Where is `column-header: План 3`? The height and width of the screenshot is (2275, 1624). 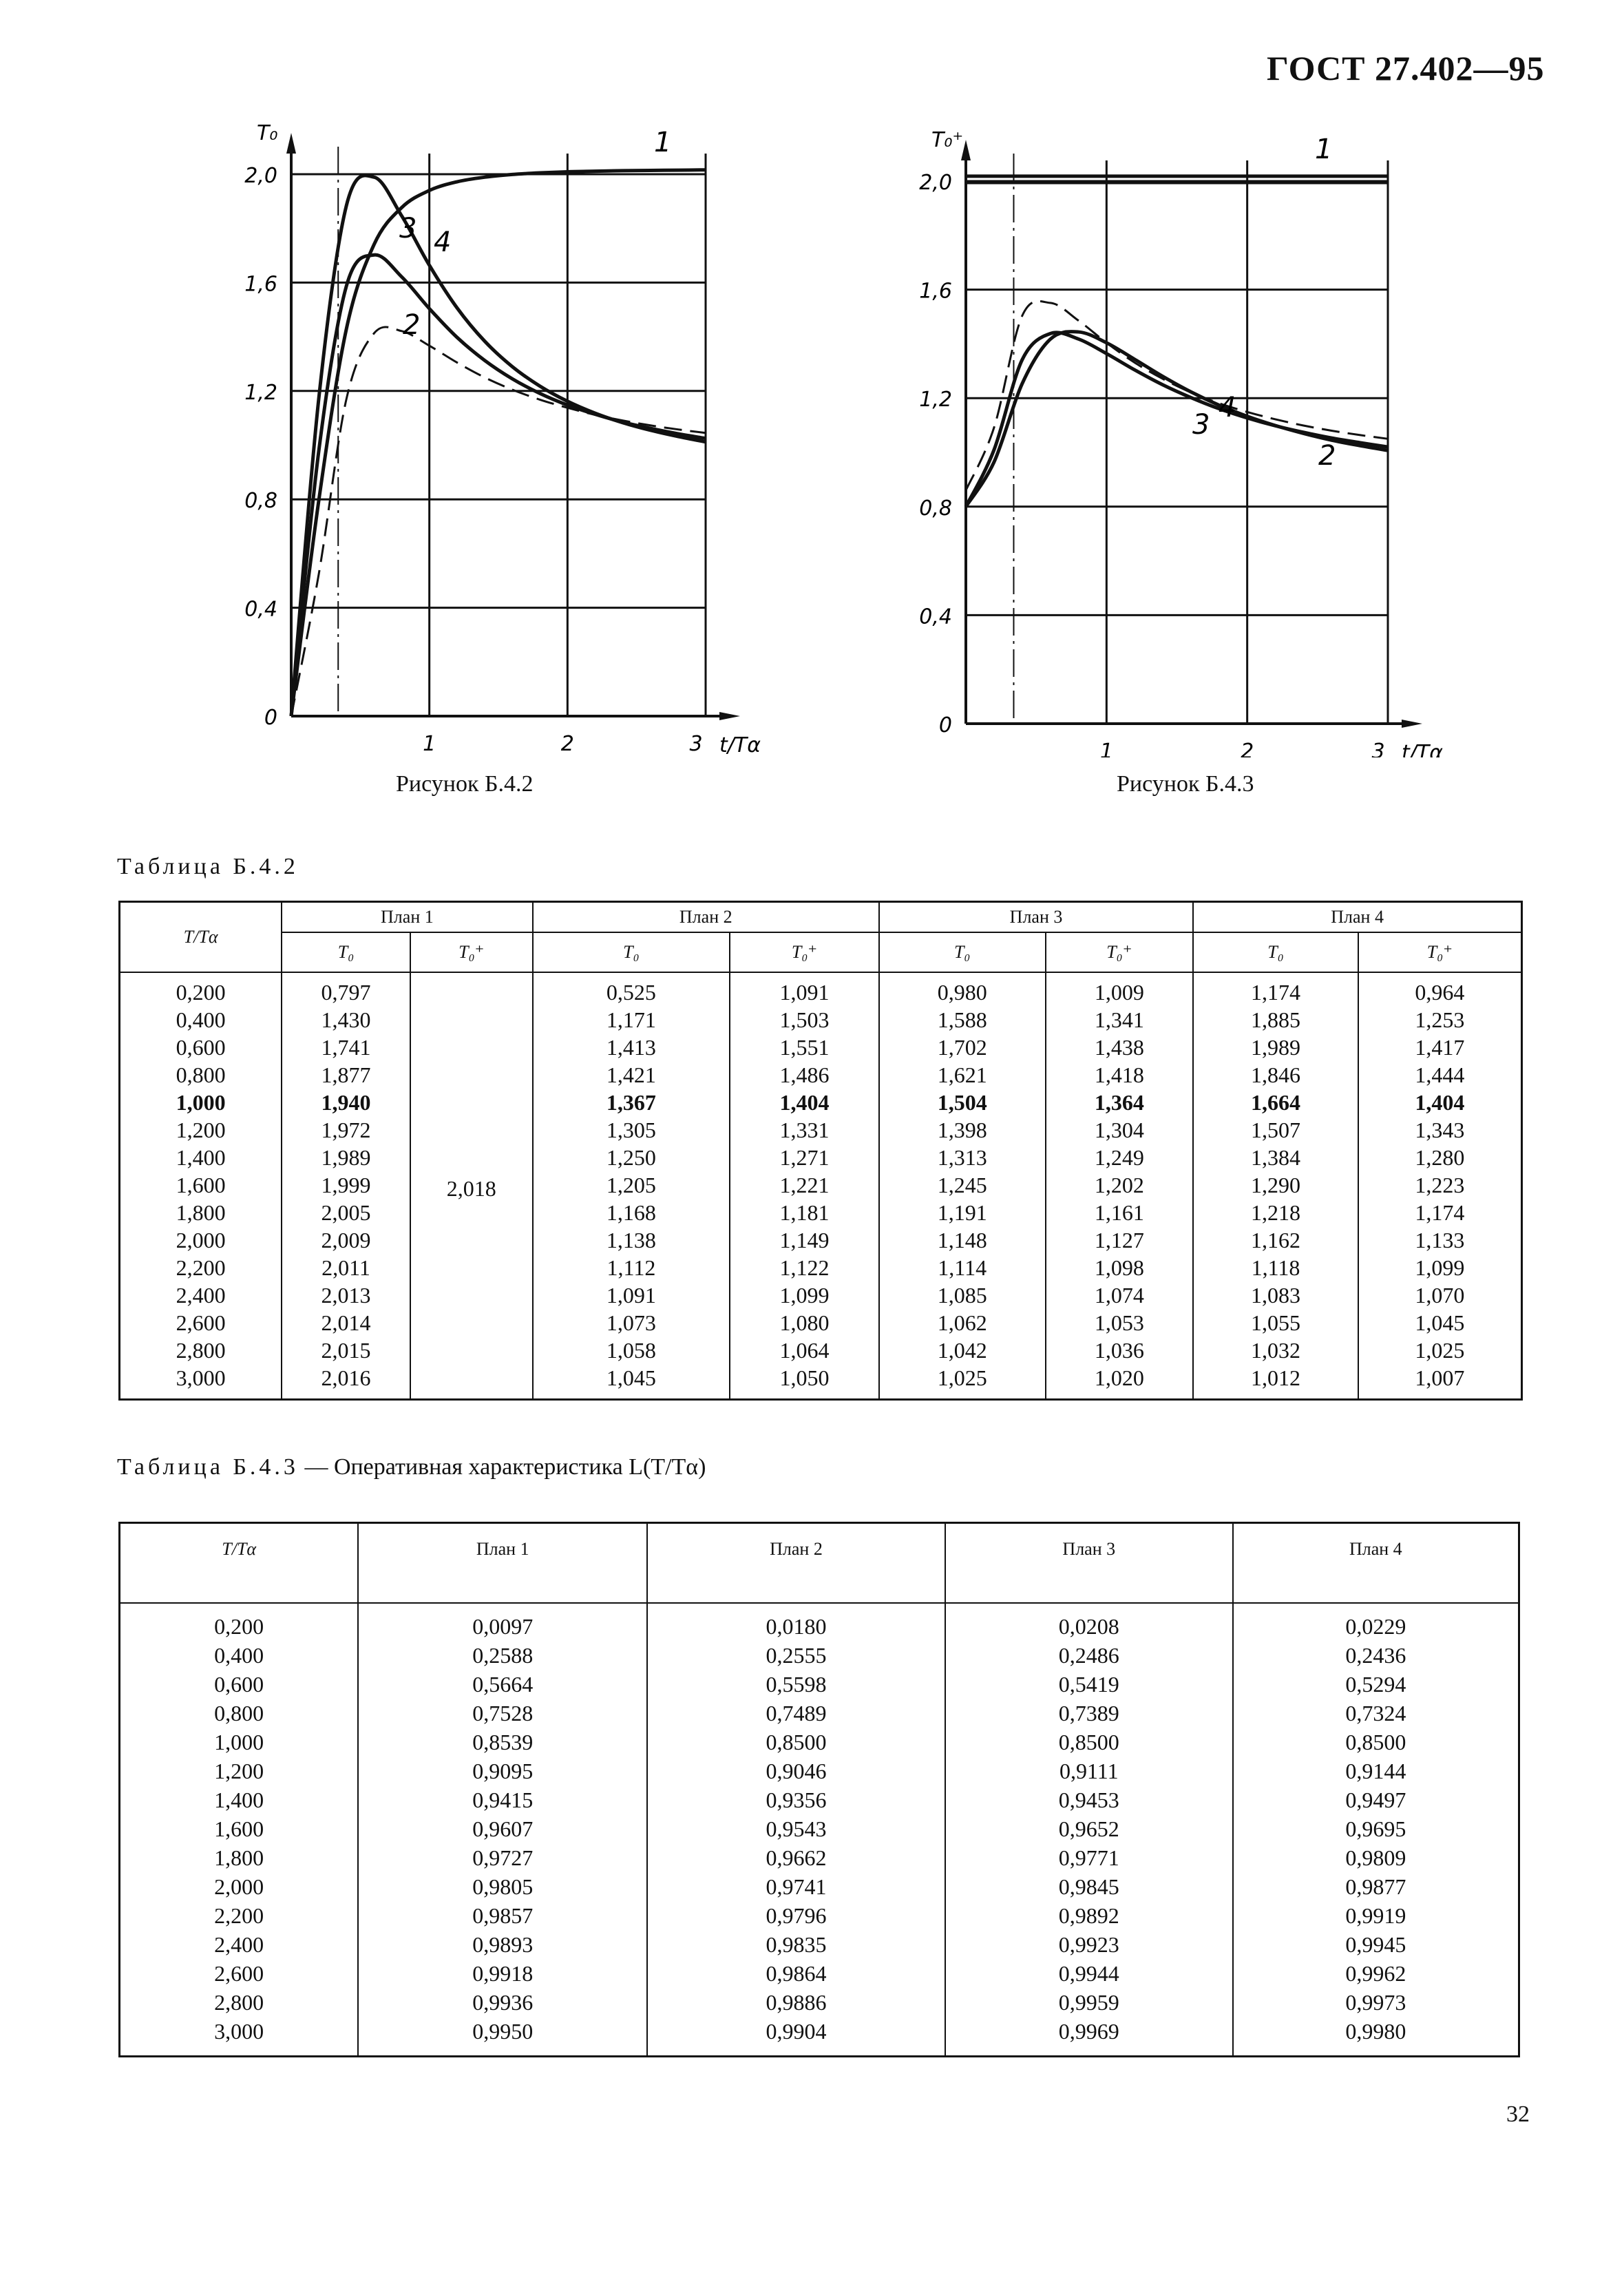 column-header: План 3 is located at coordinates (1089, 1563).